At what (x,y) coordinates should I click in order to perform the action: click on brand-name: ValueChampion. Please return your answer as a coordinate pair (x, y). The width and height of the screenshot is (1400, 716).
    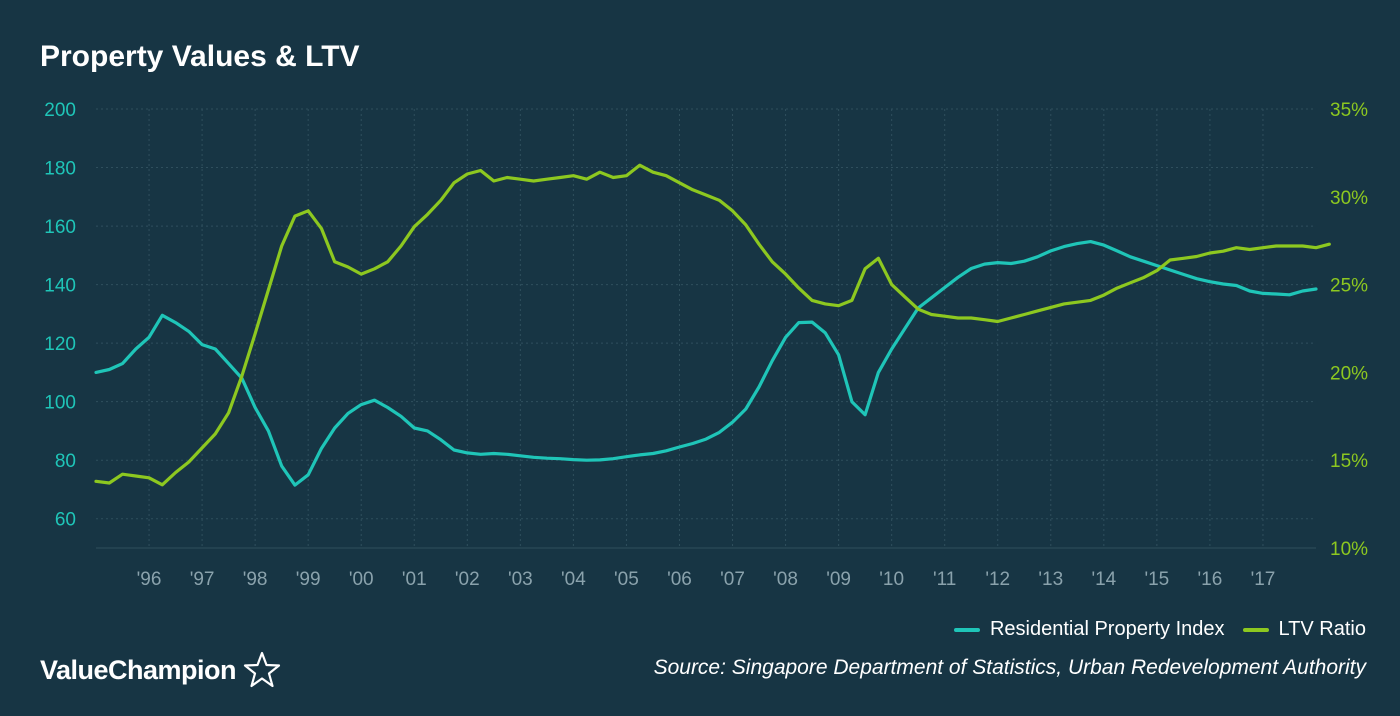
    Looking at the image, I should click on (138, 669).